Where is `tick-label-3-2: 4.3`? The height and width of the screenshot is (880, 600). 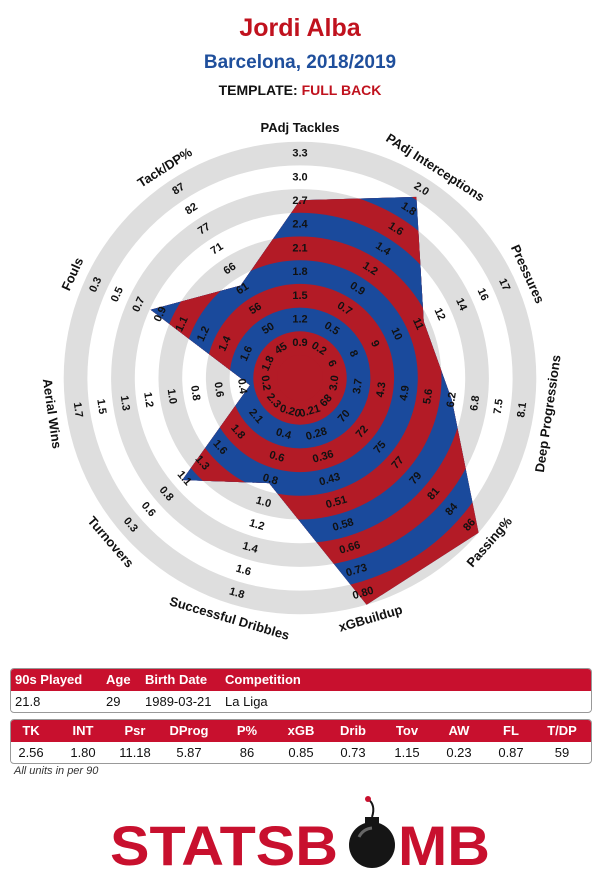 tick-label-3-2: 4.3 is located at coordinates (381, 389).